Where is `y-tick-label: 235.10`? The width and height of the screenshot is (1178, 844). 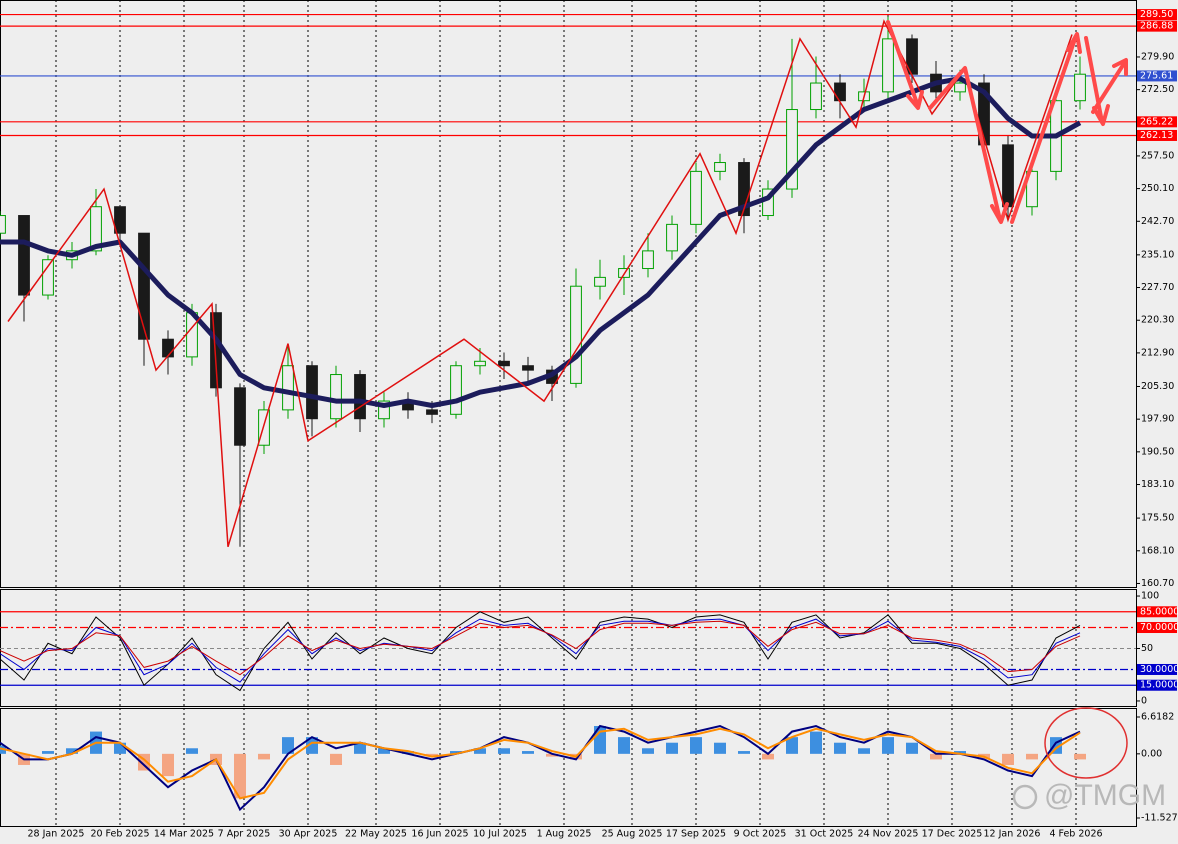 y-tick-label: 235.10 is located at coordinates (1157, 254).